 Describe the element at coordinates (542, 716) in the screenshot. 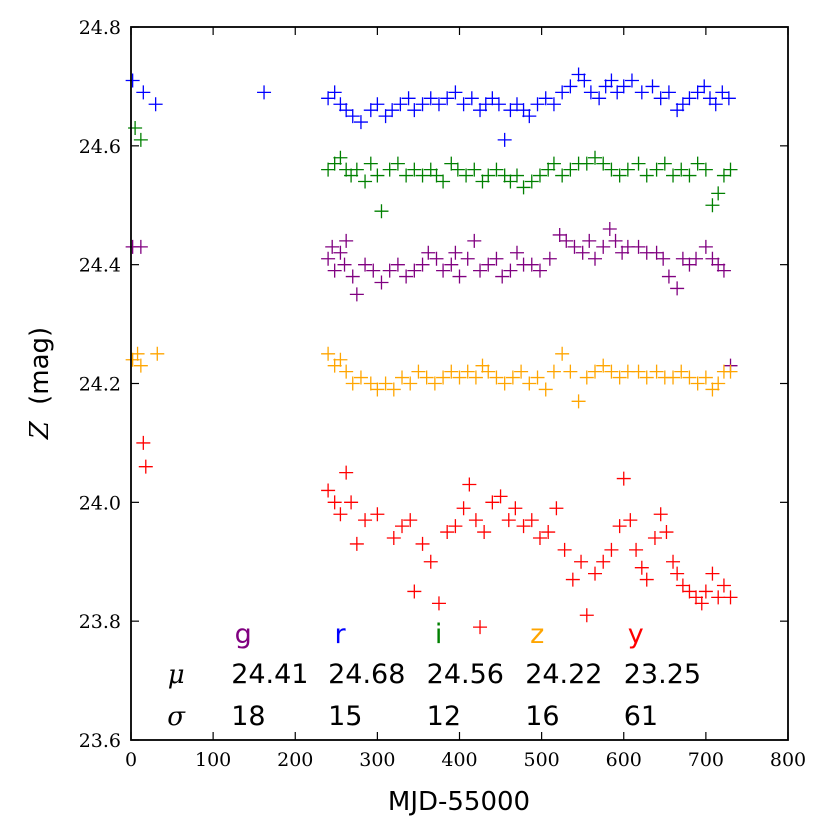

I see `sigma-value-z: 16` at that location.